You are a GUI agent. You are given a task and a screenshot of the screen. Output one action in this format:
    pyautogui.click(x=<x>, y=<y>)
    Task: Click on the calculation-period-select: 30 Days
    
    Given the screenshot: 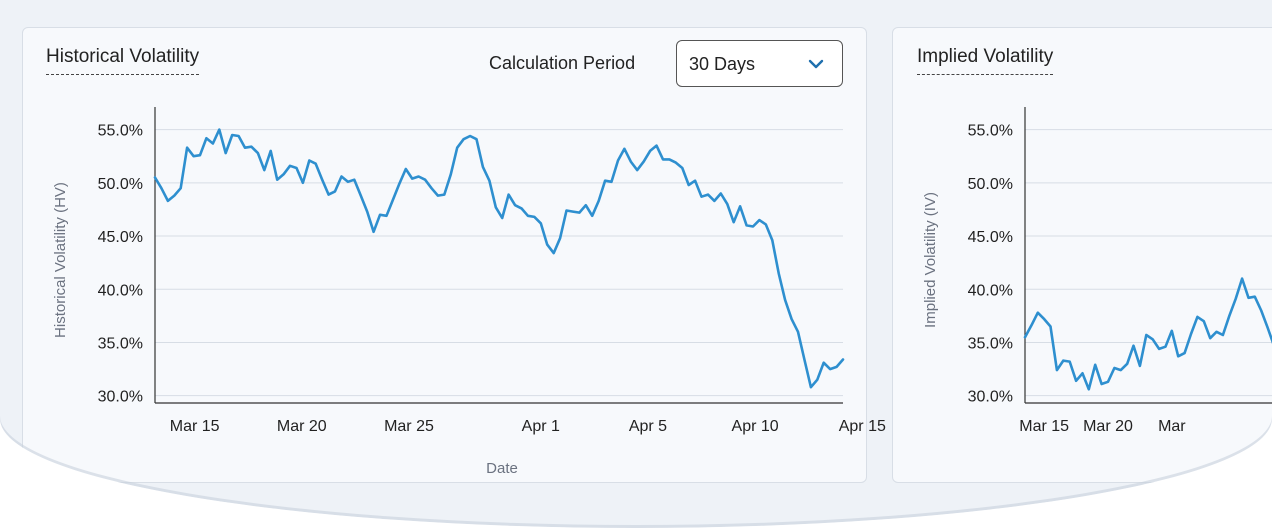 What is the action you would take?
    pyautogui.click(x=759, y=63)
    